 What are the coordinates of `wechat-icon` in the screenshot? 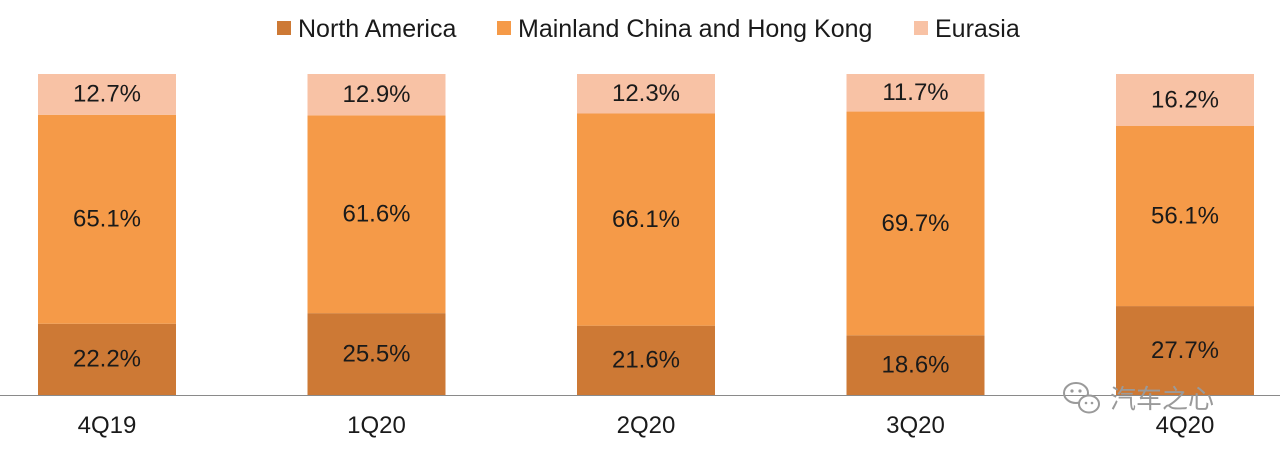 It's located at (1081, 398).